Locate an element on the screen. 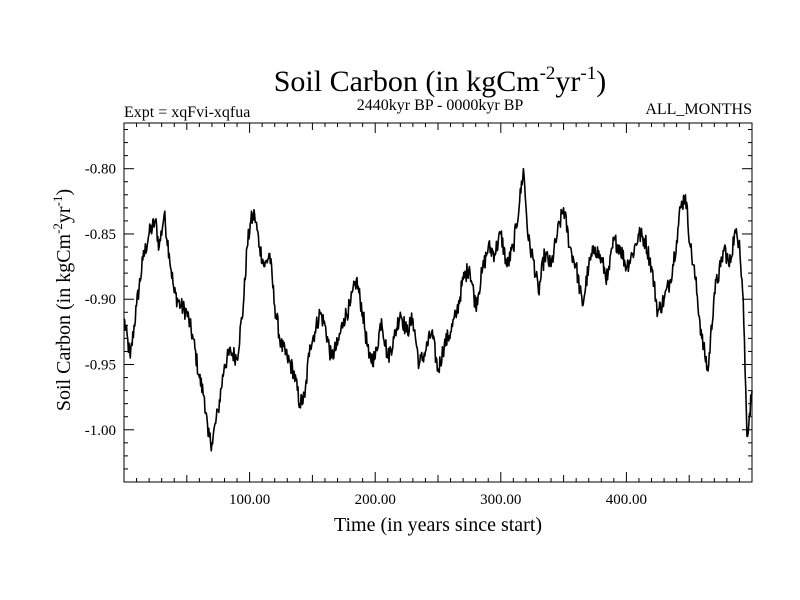  months-label: ALL_MONTHS is located at coordinates (698, 109).